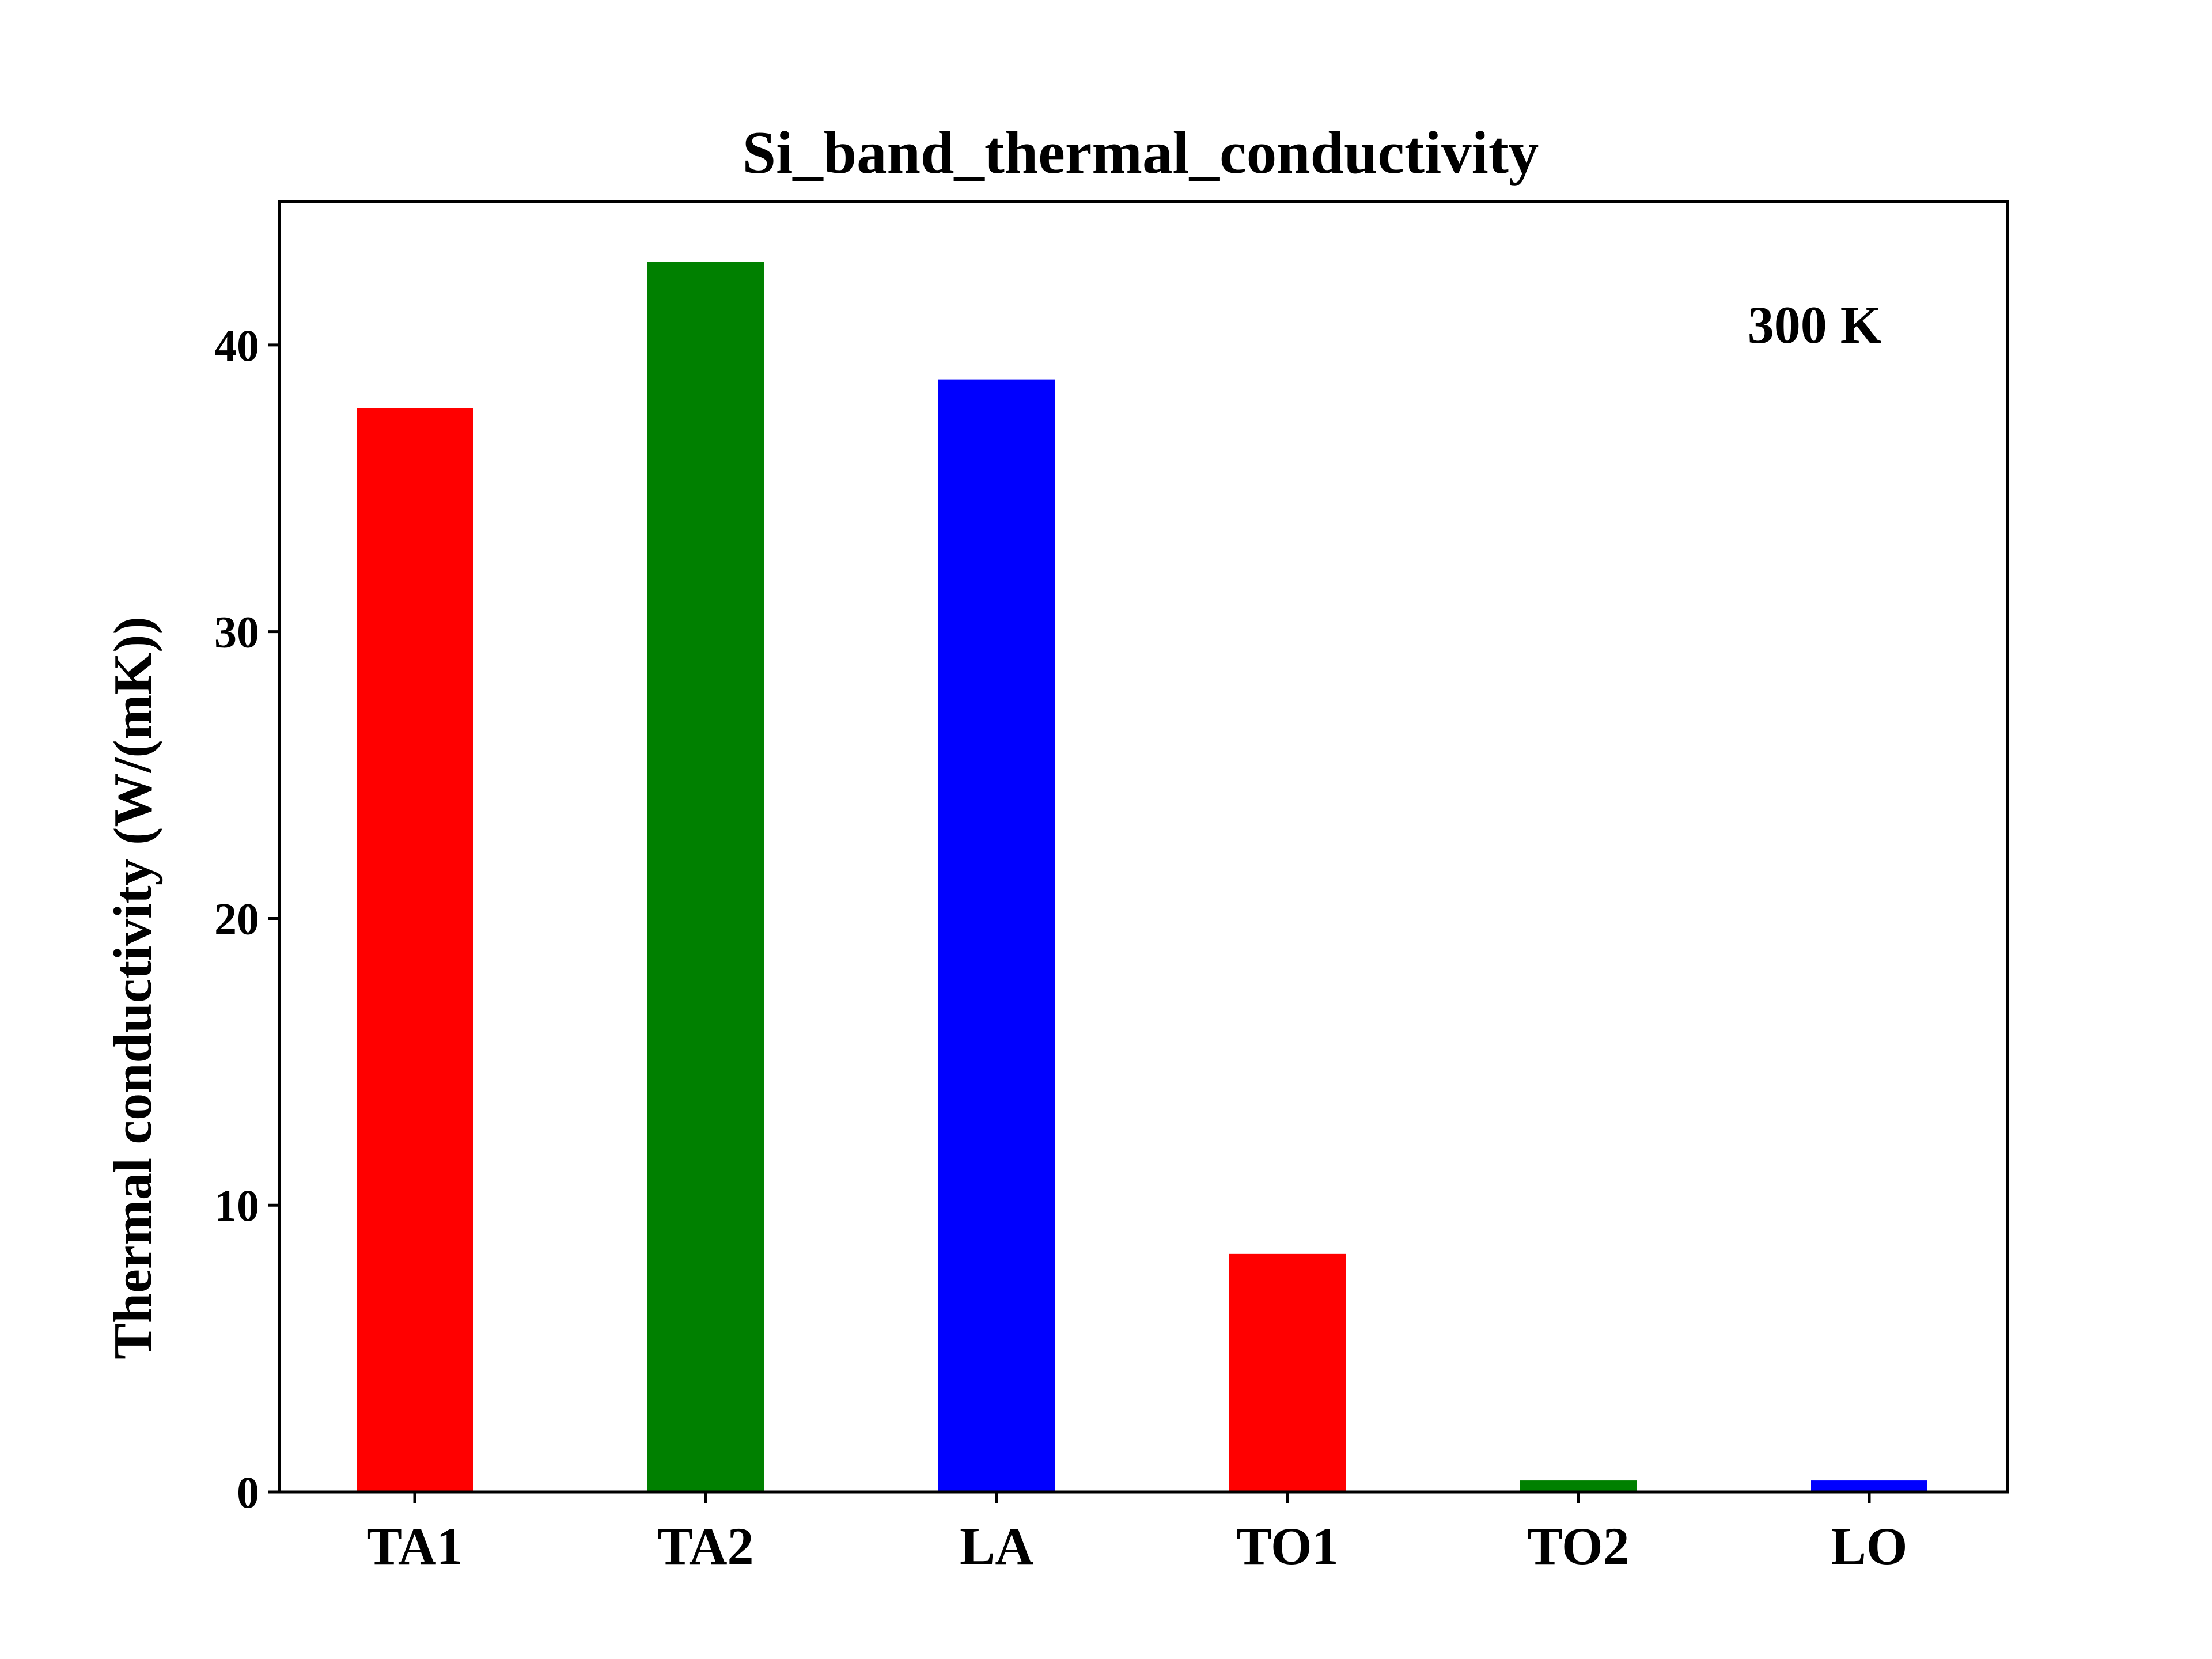  What do you see at coordinates (996, 935) in the screenshot?
I see `bar-la` at bounding box center [996, 935].